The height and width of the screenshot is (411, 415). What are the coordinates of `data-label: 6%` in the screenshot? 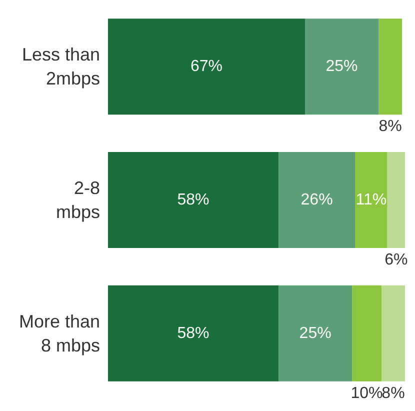 It's located at (396, 260).